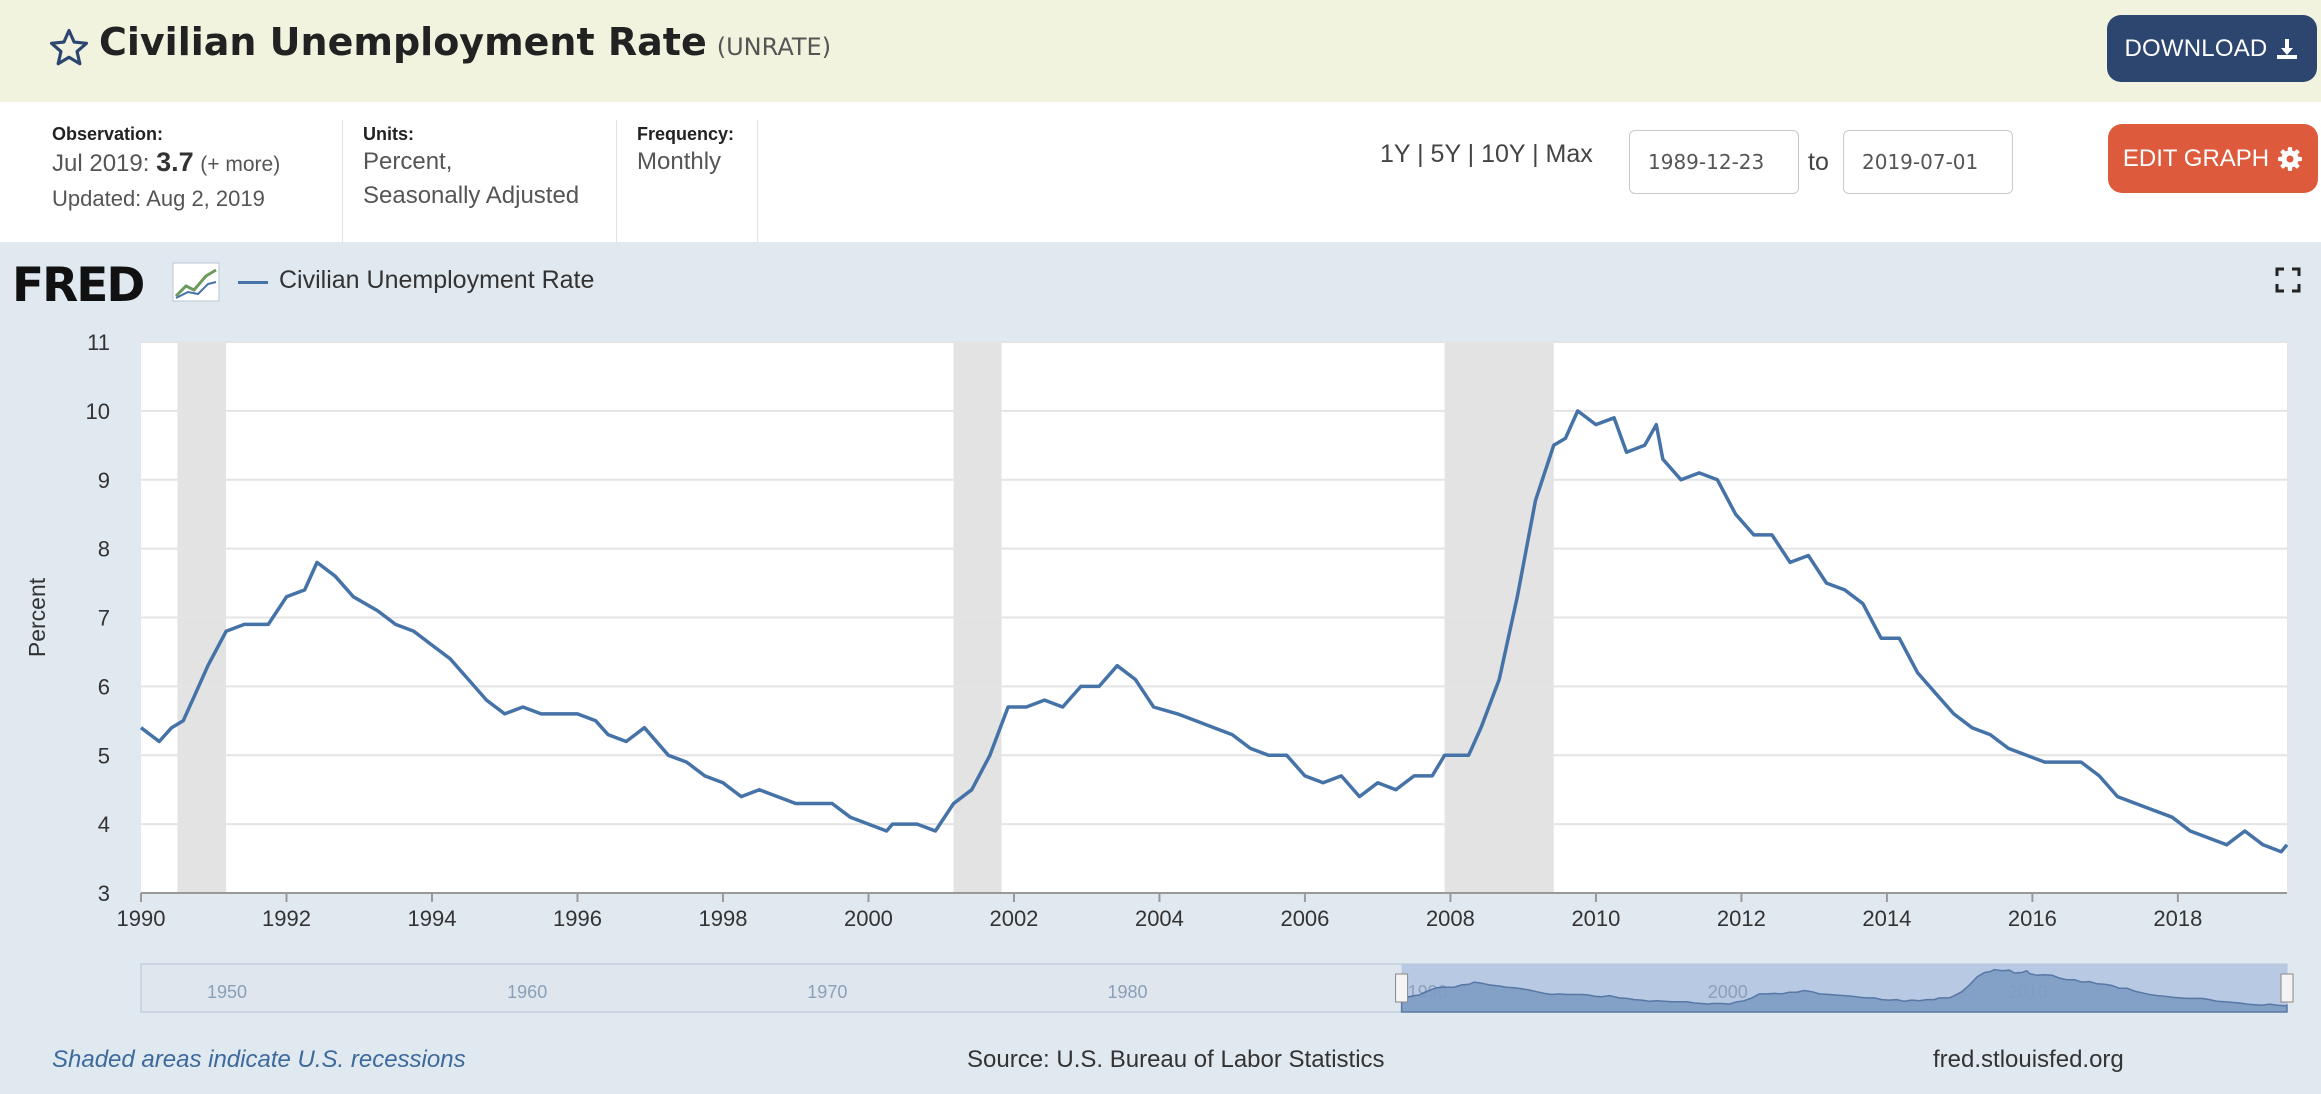  I want to click on fred-logo: FRED, so click(78, 285).